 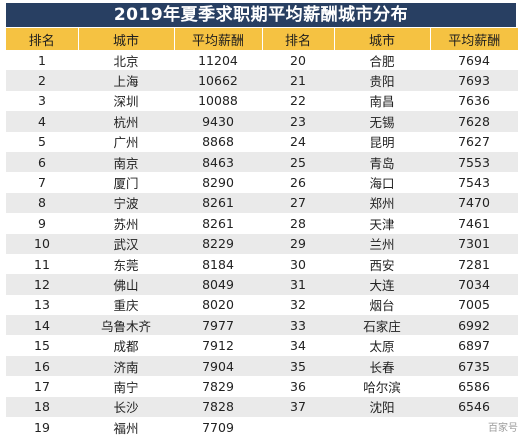 What do you see at coordinates (42, 80) in the screenshot?
I see `left-rank-cell: 2` at bounding box center [42, 80].